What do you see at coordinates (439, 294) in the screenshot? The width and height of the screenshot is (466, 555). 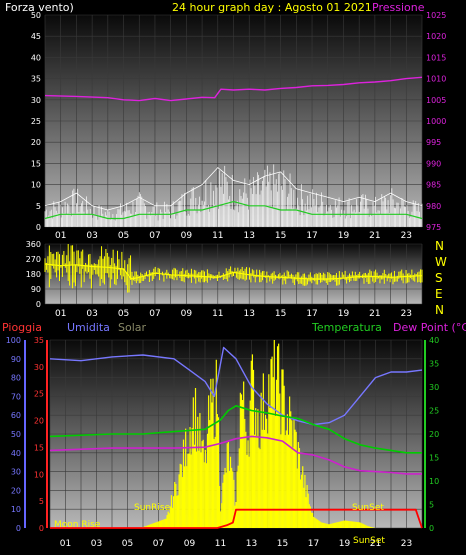 I see `dir-label-e: E` at bounding box center [439, 294].